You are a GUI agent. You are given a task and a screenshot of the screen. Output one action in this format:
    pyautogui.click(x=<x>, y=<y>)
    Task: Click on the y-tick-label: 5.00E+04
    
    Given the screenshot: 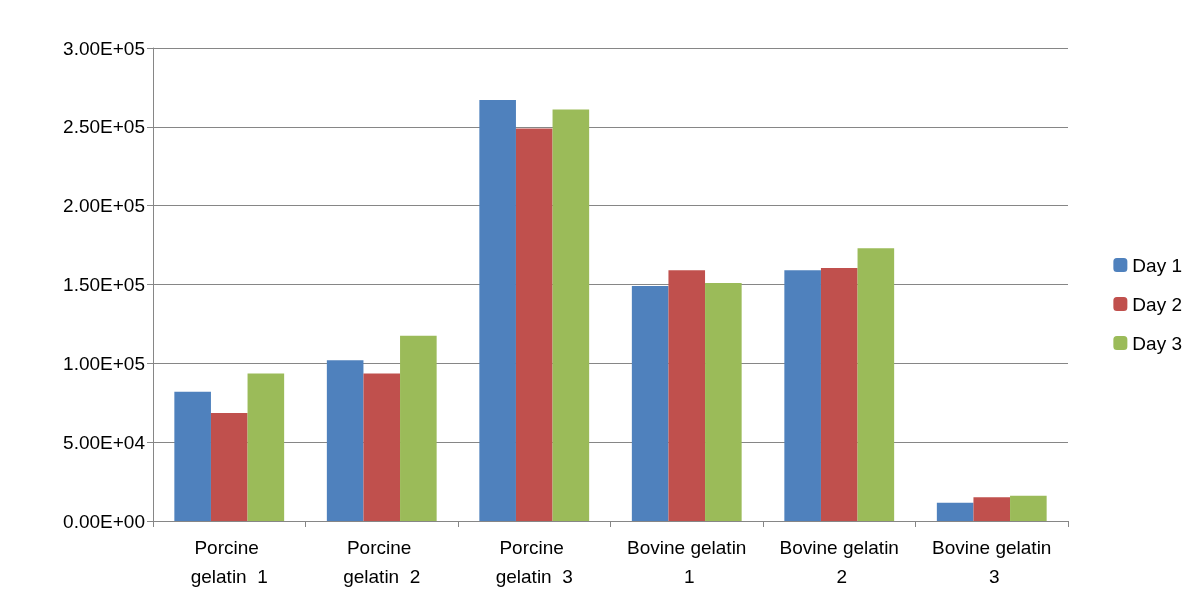 What is the action you would take?
    pyautogui.click(x=104, y=442)
    